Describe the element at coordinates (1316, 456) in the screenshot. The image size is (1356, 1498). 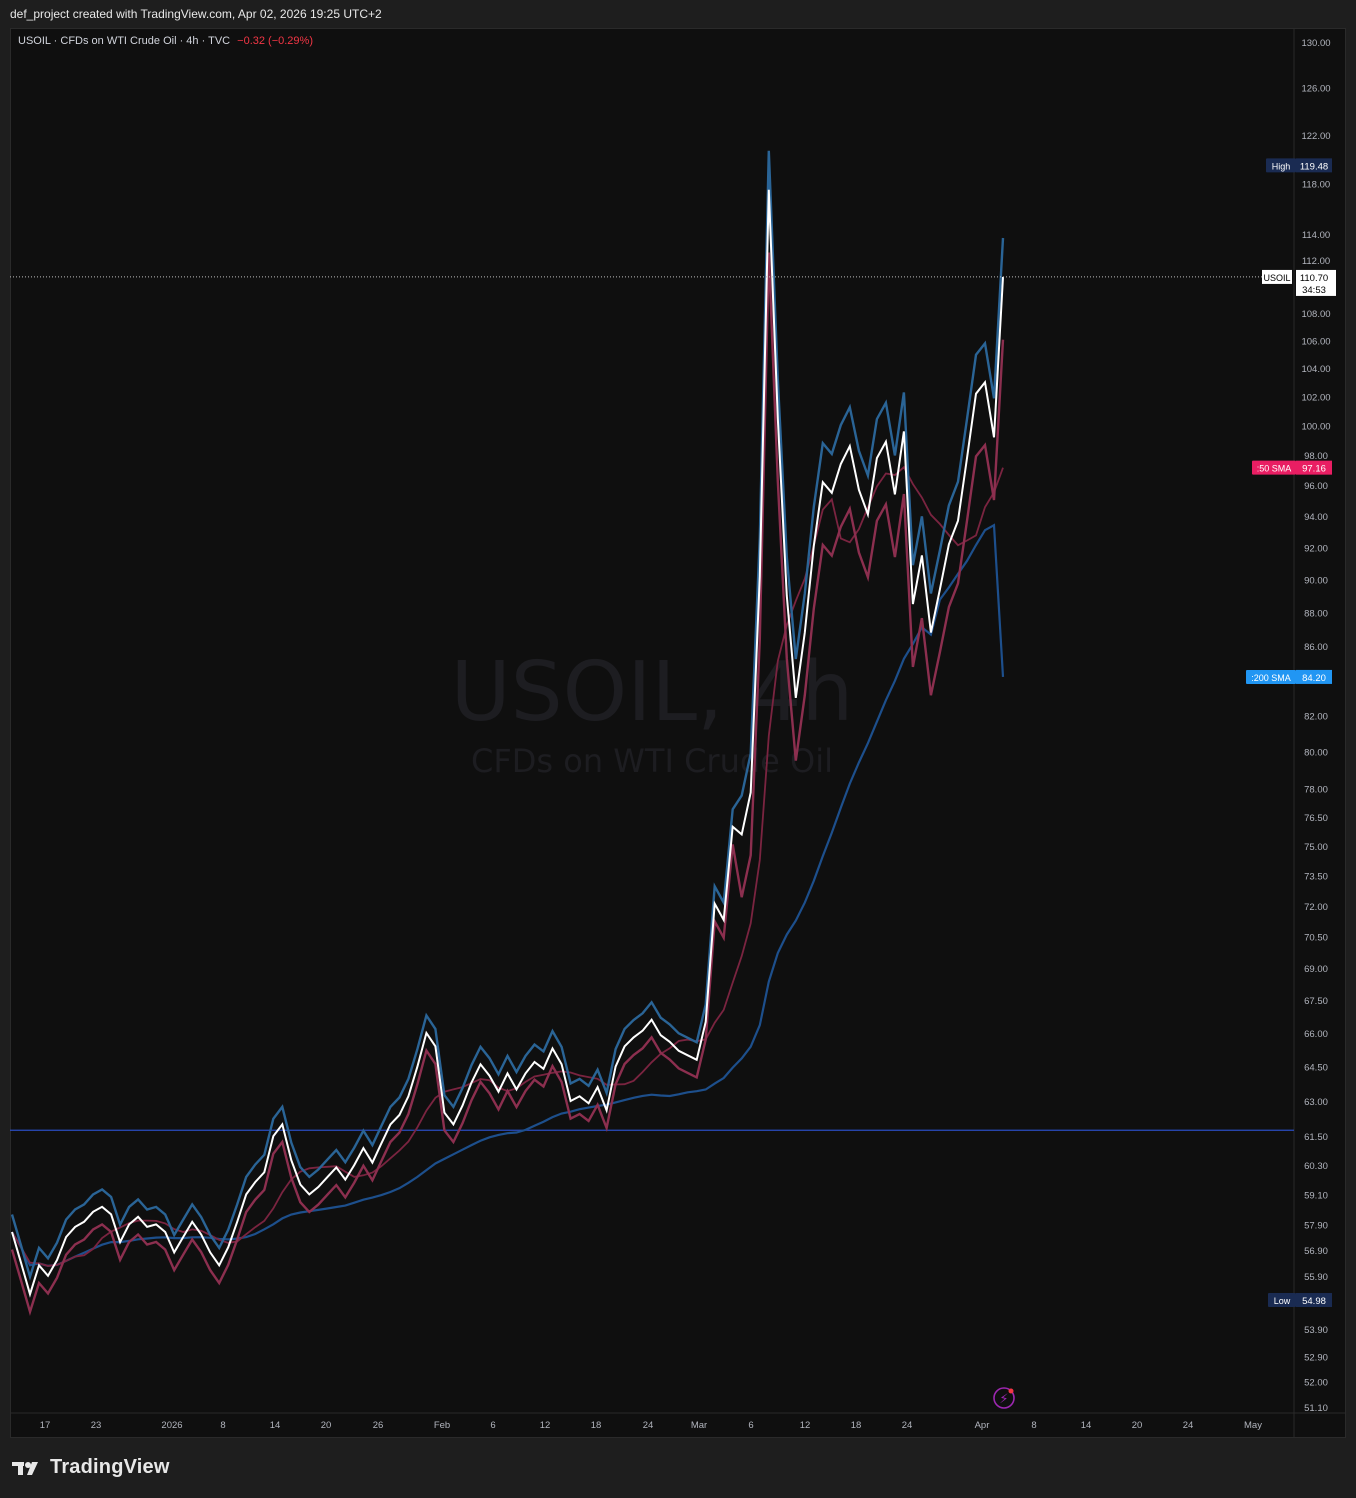
I see `y-tick-label: 98.00` at that location.